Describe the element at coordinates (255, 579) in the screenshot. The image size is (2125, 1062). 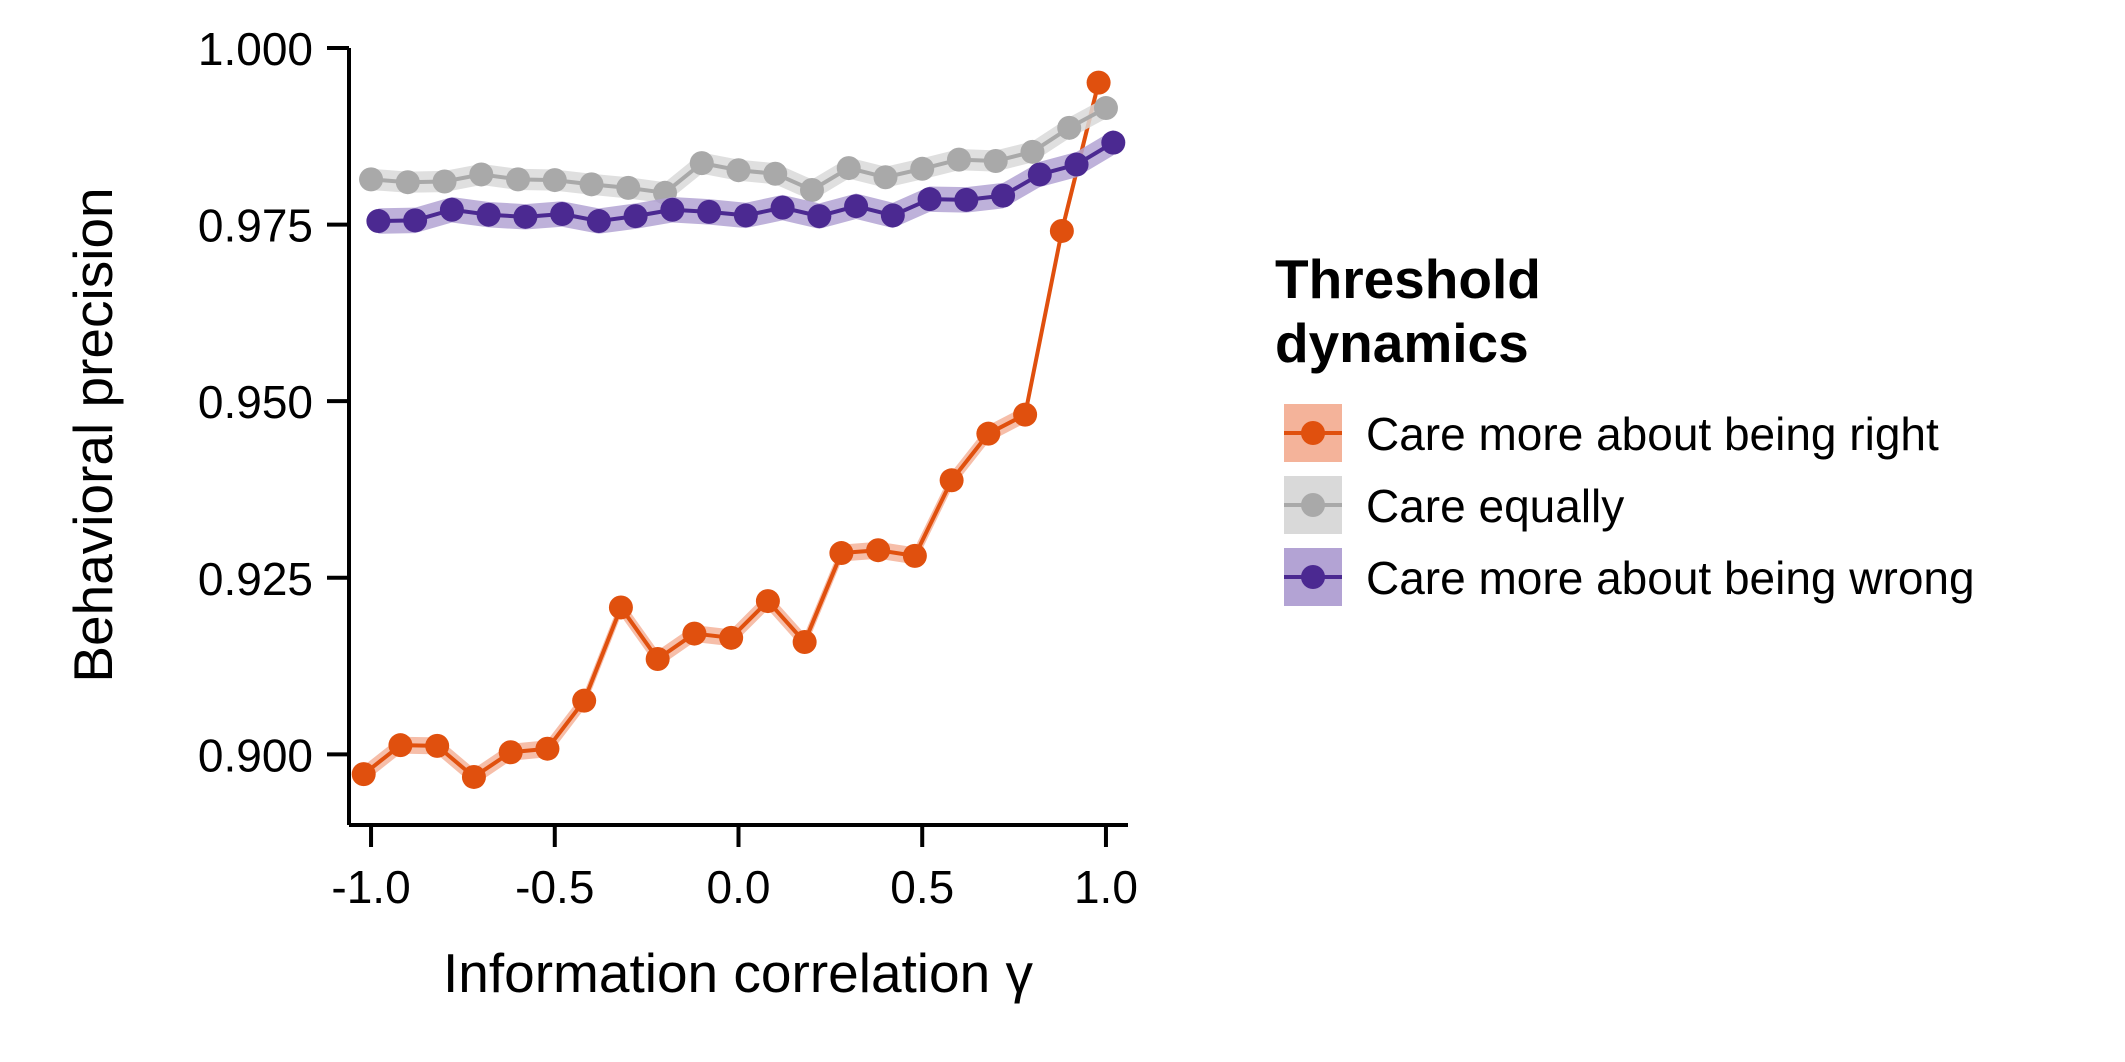
I see `y-tick-label: 0.925` at that location.